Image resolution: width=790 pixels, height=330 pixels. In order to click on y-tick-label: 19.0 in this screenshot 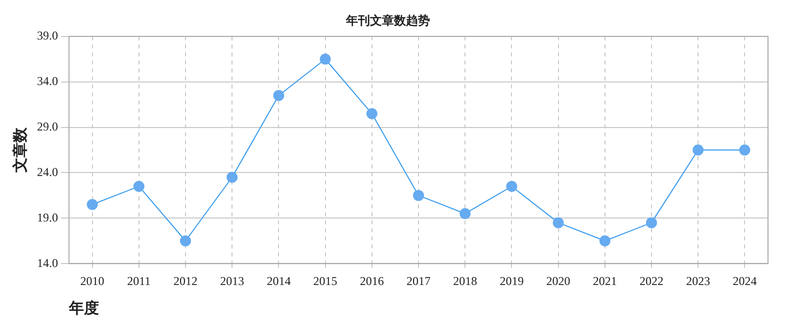, I will do `click(47, 217)`.